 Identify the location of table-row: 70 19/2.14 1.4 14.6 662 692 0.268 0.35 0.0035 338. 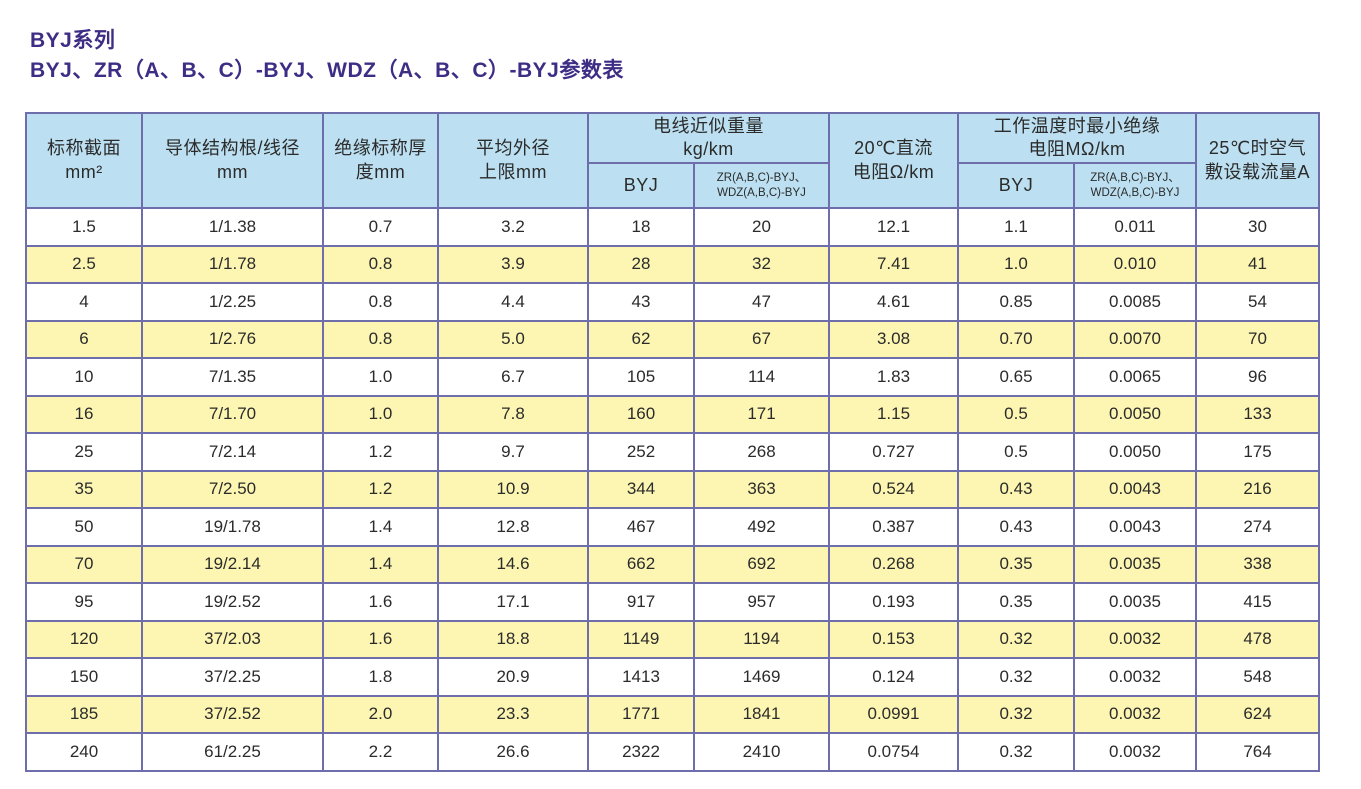
(672, 564).